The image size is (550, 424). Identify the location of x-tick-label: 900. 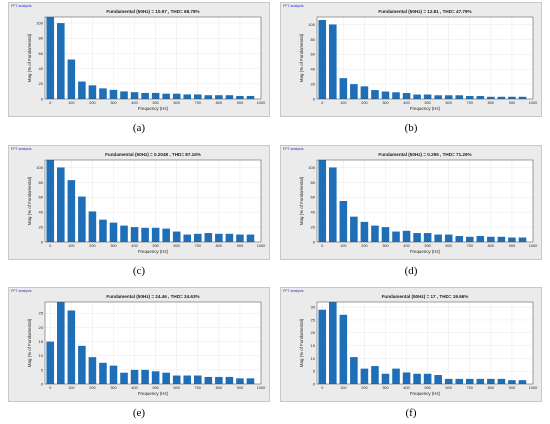
(240, 103).